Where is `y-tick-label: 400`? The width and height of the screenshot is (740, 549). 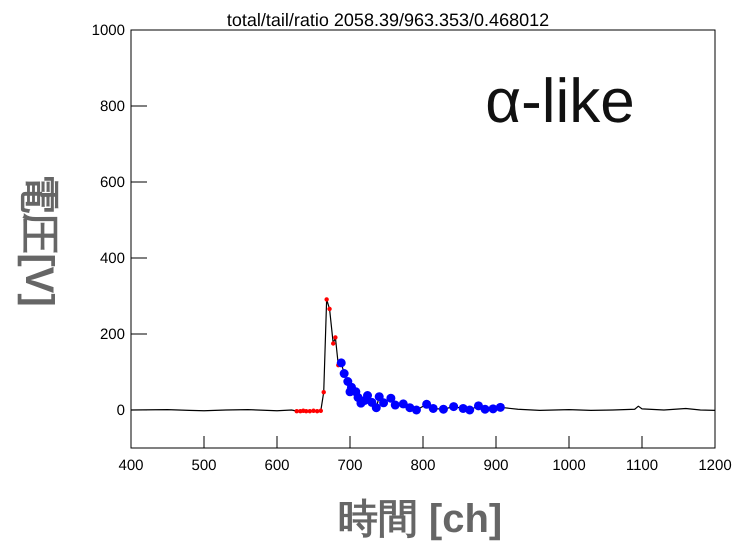 y-tick-label: 400 is located at coordinates (112, 258).